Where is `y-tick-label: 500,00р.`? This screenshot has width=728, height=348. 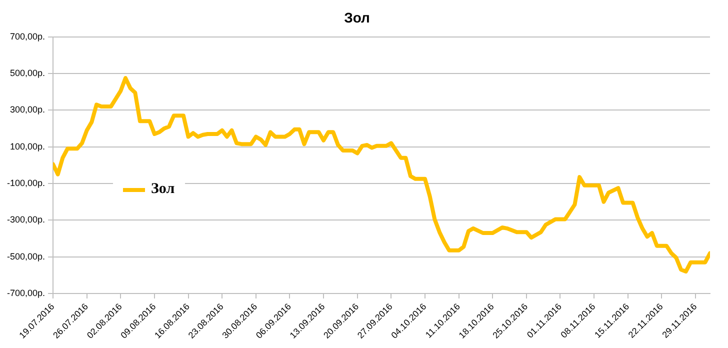 y-tick-label: 500,00р. is located at coordinates (28, 73).